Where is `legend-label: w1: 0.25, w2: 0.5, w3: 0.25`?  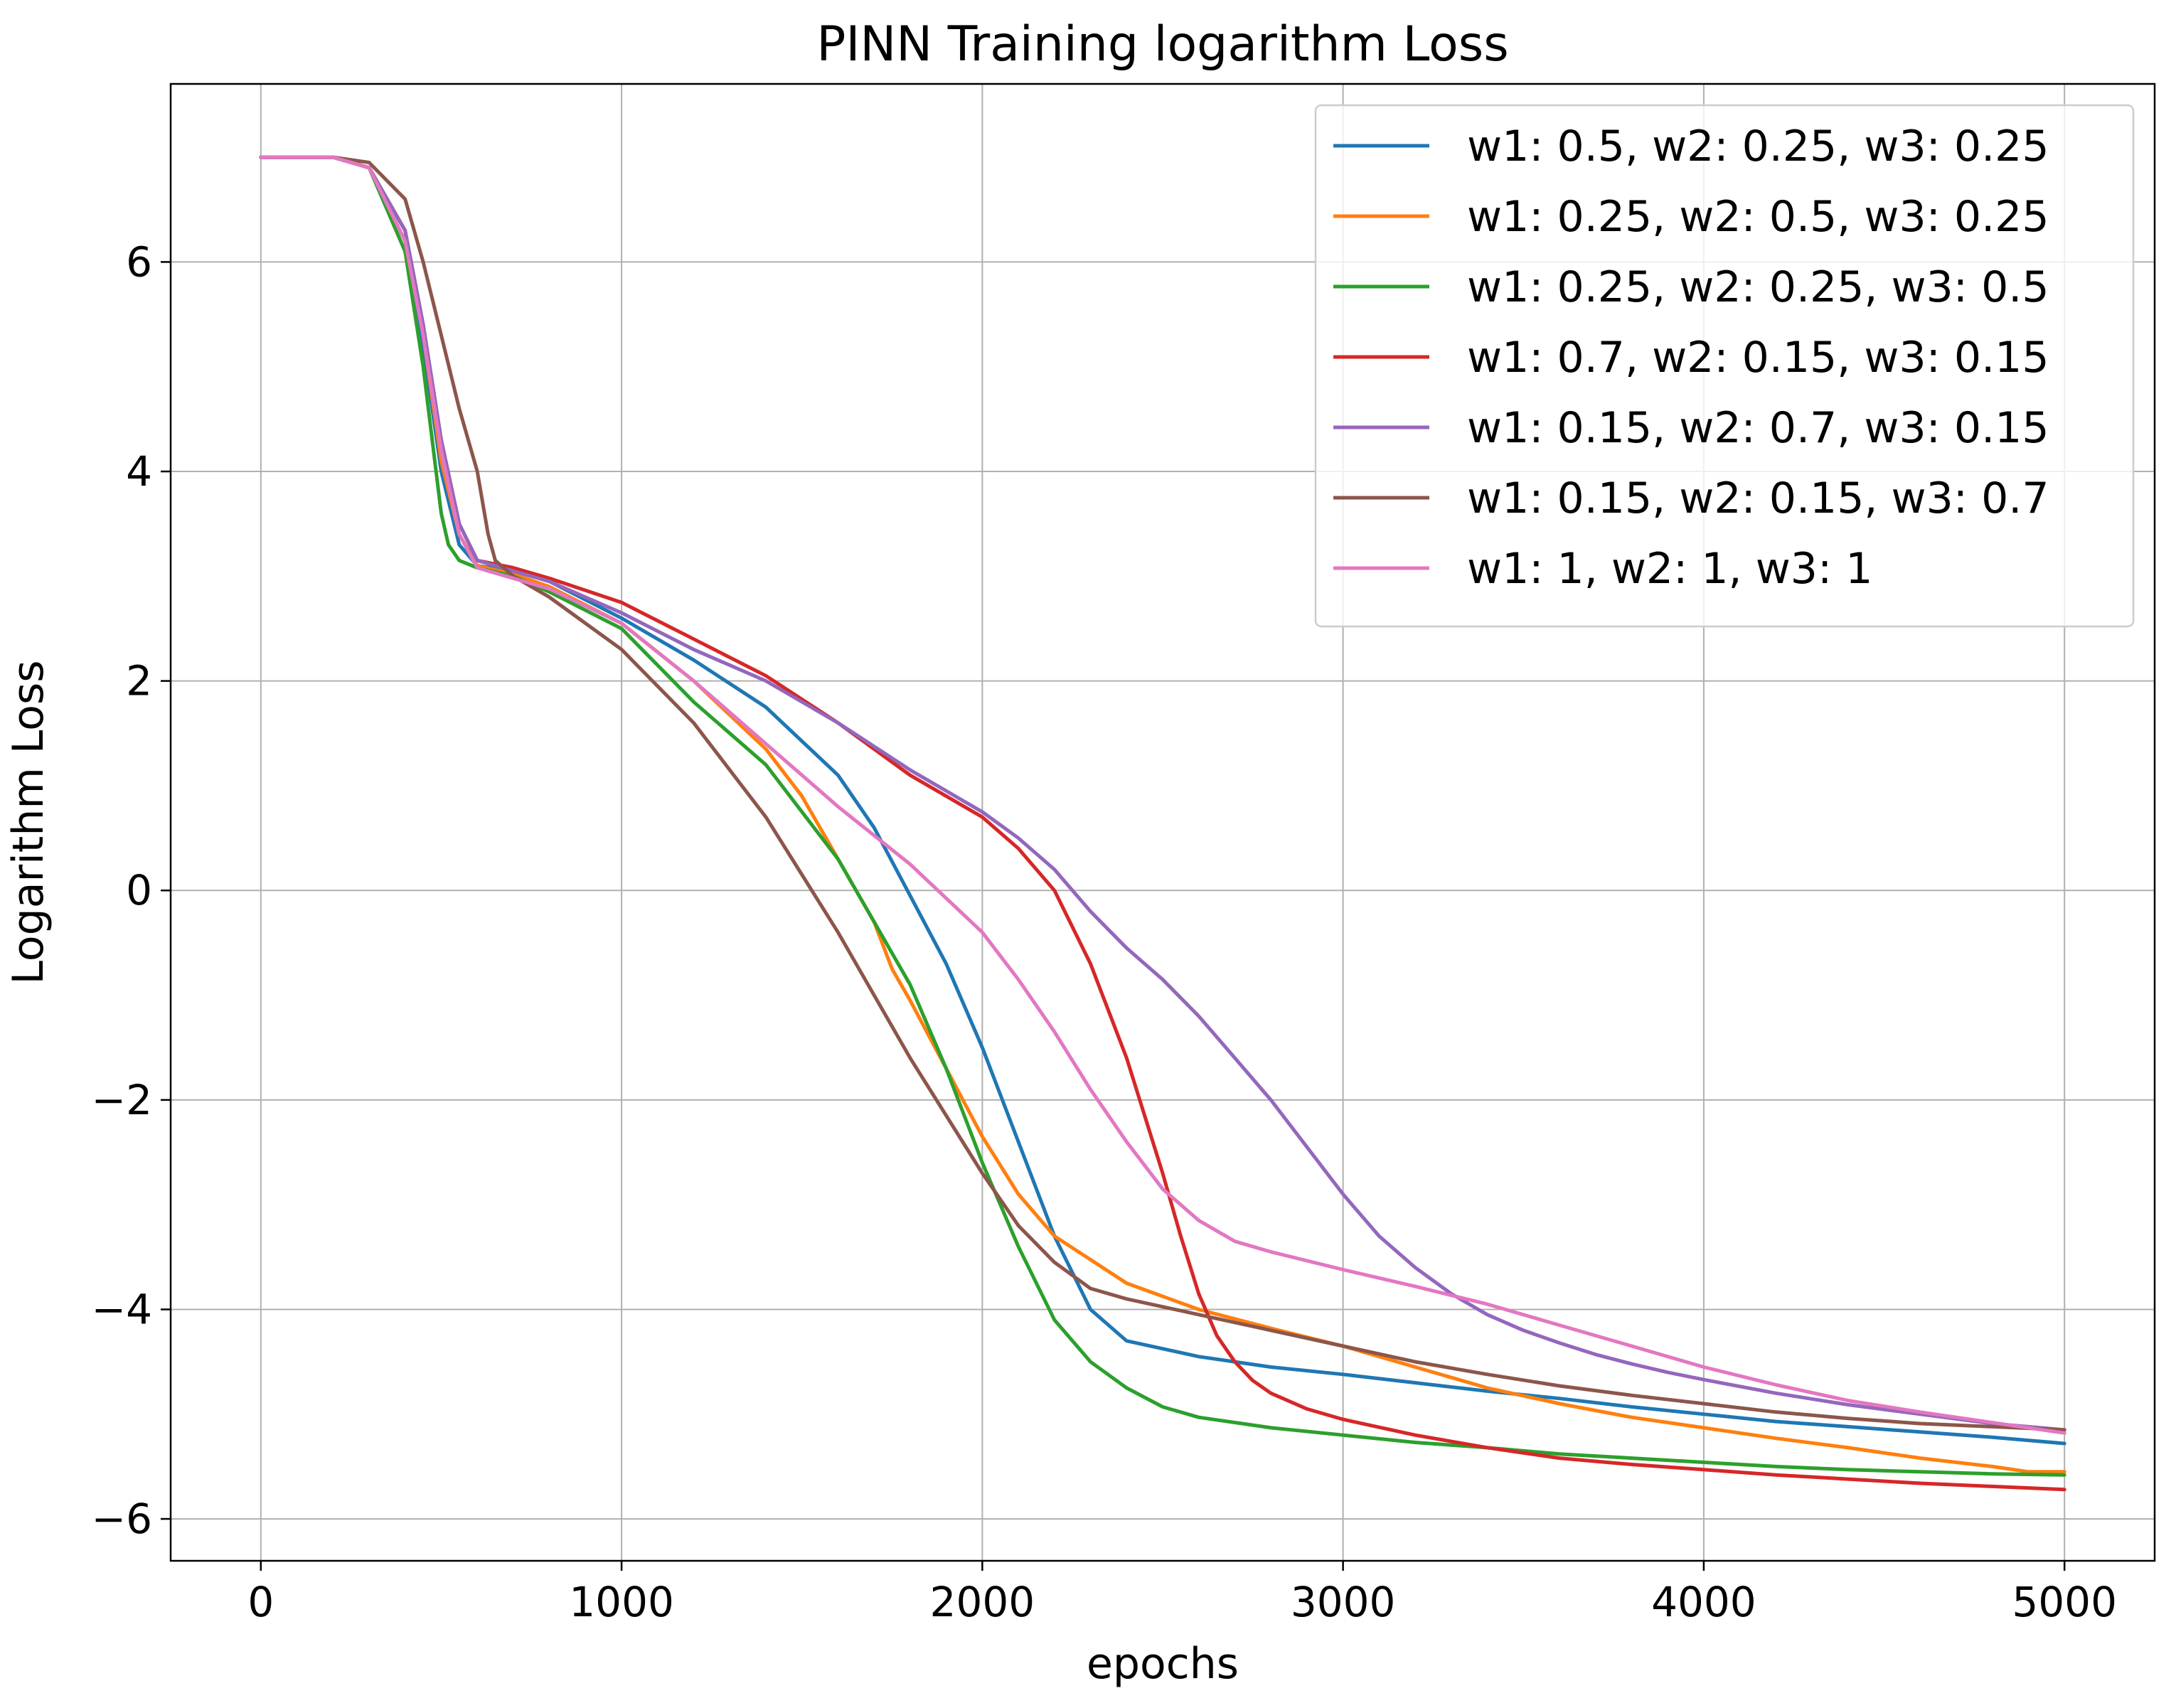
legend-label: w1: 0.25, w2: 0.5, w3: 0.25 is located at coordinates (1758, 217).